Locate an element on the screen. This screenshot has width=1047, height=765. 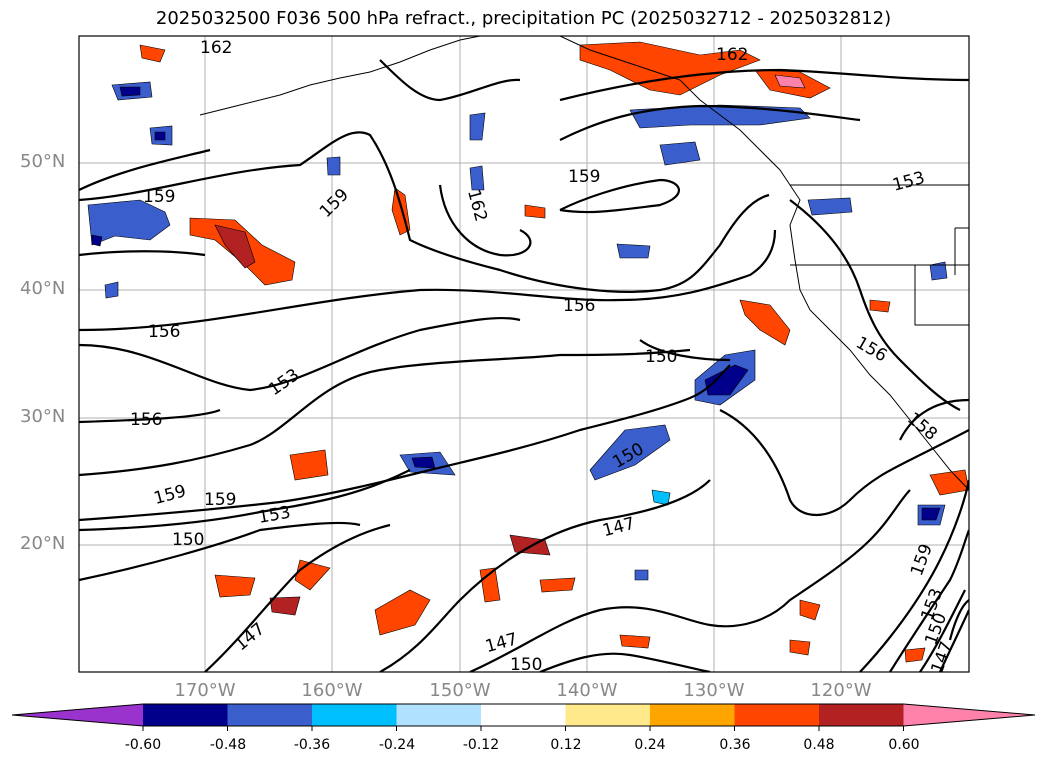
colorbar-tick-label: 0.60 is located at coordinates (904, 745).